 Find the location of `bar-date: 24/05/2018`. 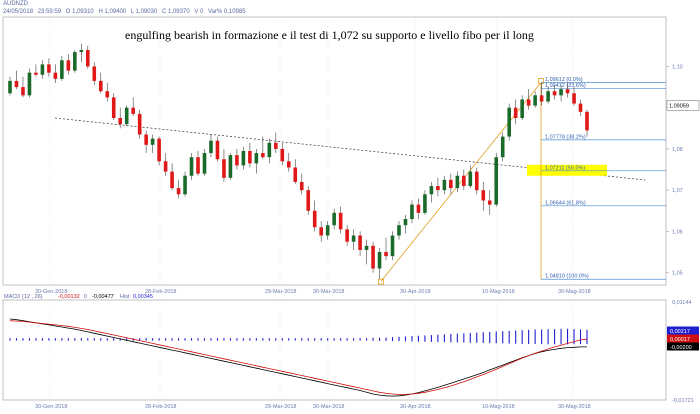

bar-date: 24/05/2018 is located at coordinates (18, 12).